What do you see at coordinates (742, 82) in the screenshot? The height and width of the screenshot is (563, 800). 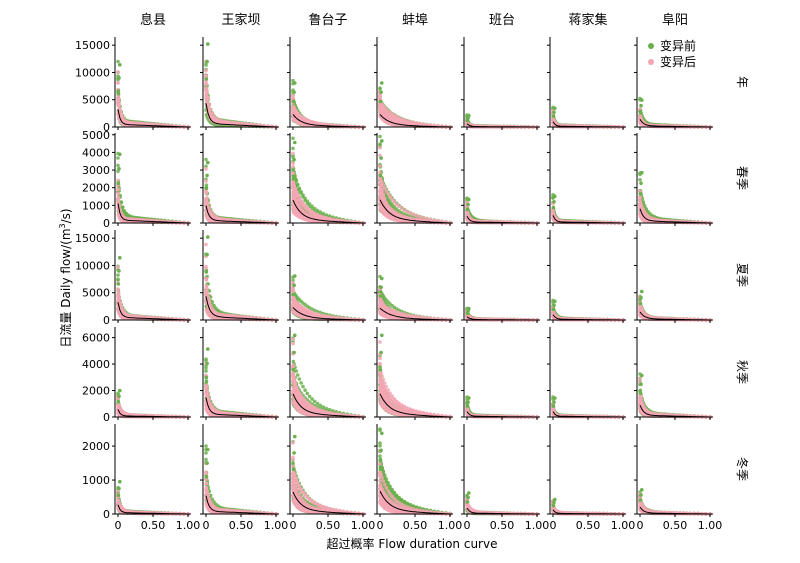 I see `season-label: 年` at bounding box center [742, 82].